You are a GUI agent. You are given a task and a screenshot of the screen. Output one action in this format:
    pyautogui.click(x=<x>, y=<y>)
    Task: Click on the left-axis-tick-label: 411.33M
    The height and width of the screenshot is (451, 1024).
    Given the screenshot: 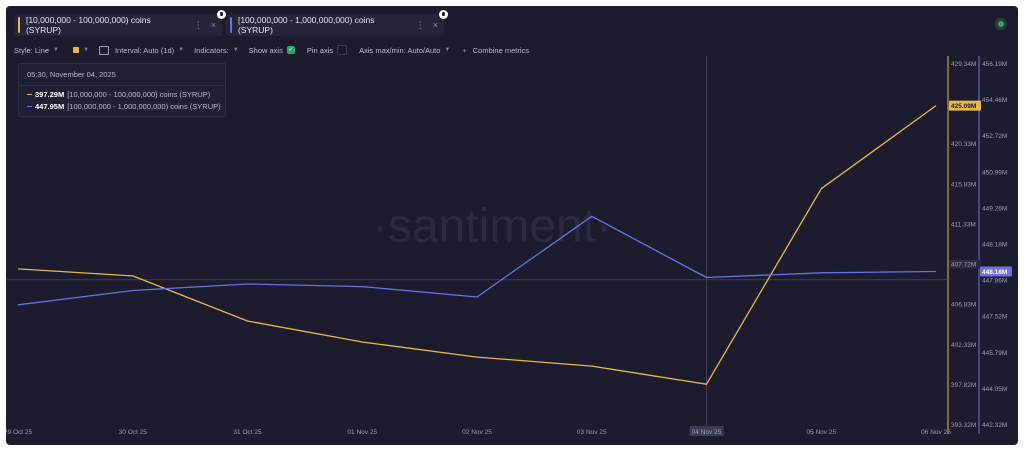 What is the action you would take?
    pyautogui.click(x=963, y=224)
    